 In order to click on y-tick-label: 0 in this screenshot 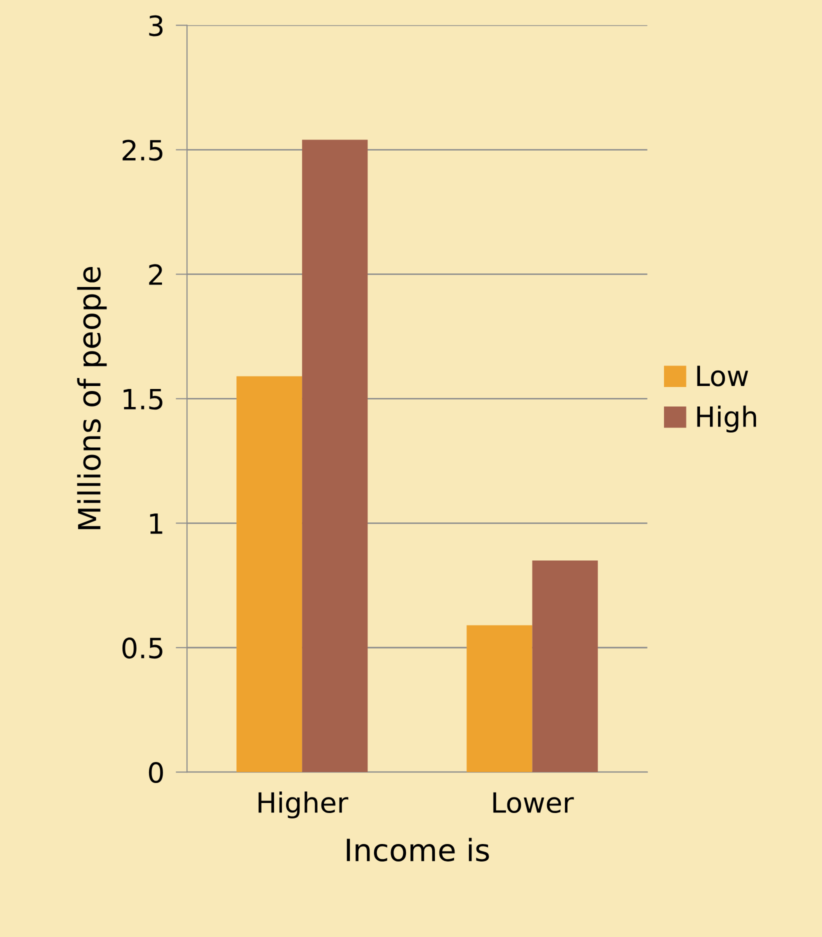, I will do `click(155, 773)`.